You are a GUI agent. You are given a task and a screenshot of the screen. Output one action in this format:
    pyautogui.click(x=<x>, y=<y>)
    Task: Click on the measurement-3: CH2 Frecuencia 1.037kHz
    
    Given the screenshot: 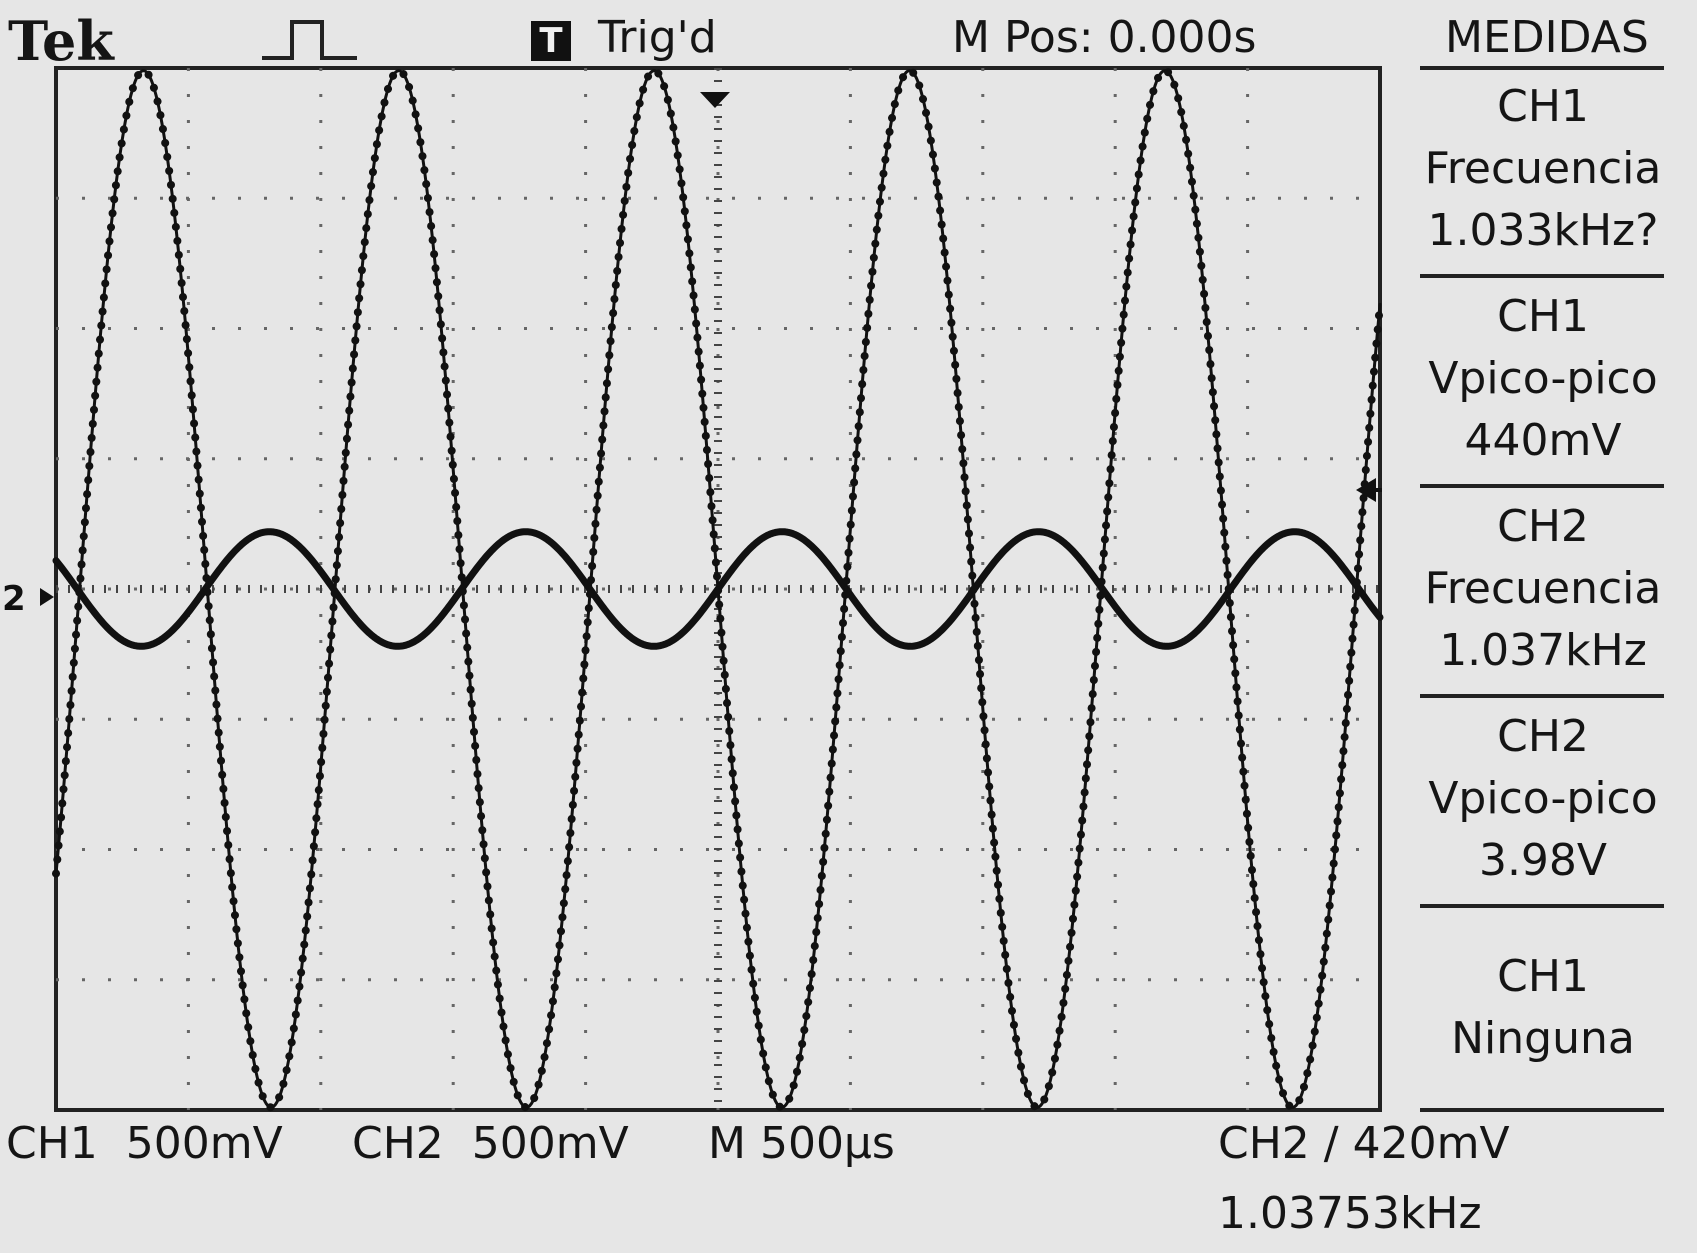 What is the action you would take?
    pyautogui.click(x=1543, y=589)
    